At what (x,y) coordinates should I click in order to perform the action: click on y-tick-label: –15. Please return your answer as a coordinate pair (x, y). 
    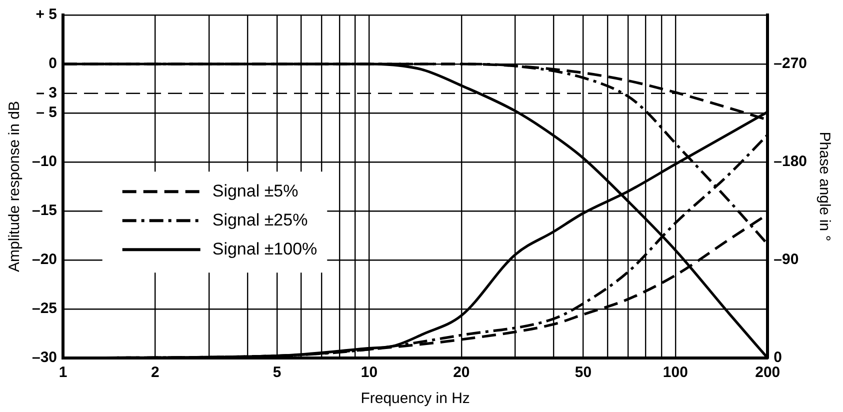
    Looking at the image, I should click on (45, 211).